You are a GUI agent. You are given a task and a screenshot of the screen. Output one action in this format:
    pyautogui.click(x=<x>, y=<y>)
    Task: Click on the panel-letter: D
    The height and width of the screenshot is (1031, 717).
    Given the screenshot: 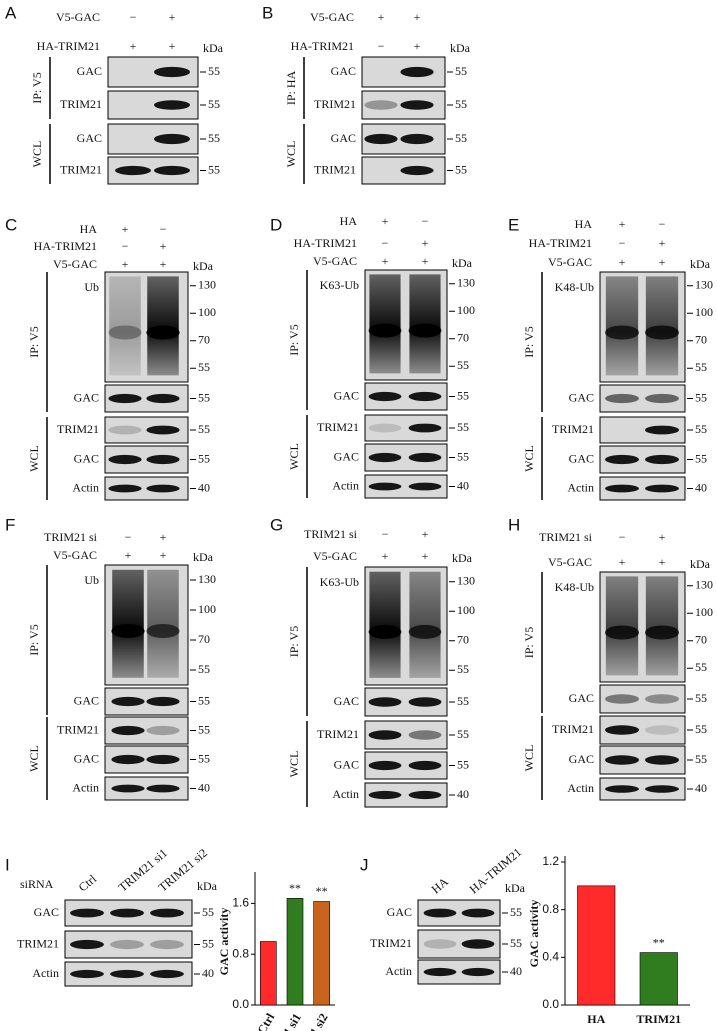 What is the action you would take?
    pyautogui.click(x=276, y=224)
    